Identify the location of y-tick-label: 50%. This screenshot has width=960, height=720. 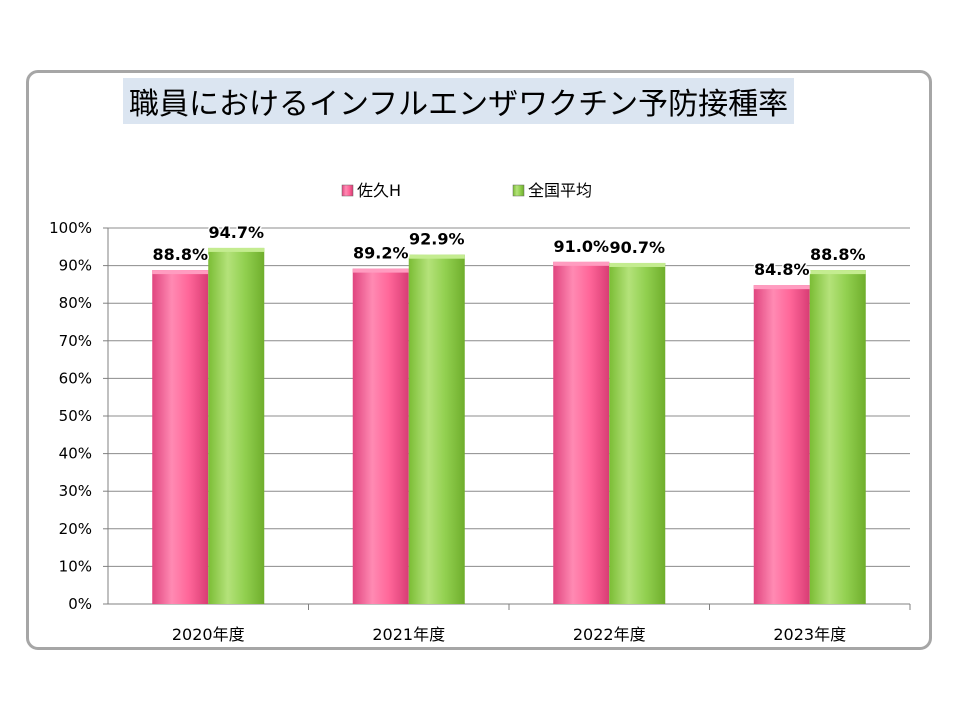
(75, 416).